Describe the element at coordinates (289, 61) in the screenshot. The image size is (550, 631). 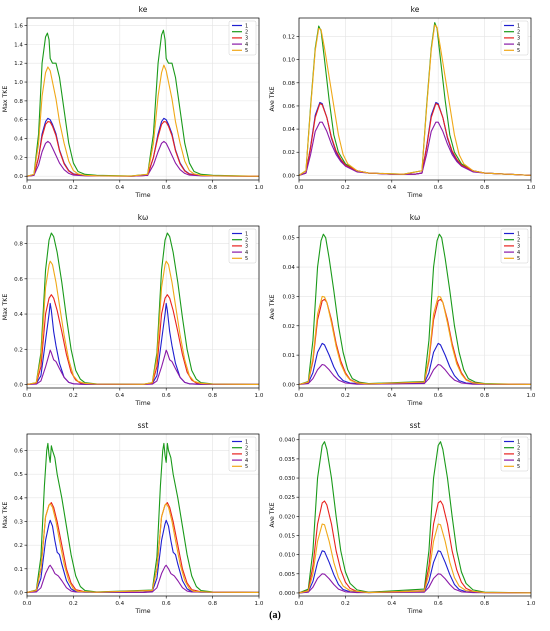
I see `y-tick-label: 0.10` at that location.